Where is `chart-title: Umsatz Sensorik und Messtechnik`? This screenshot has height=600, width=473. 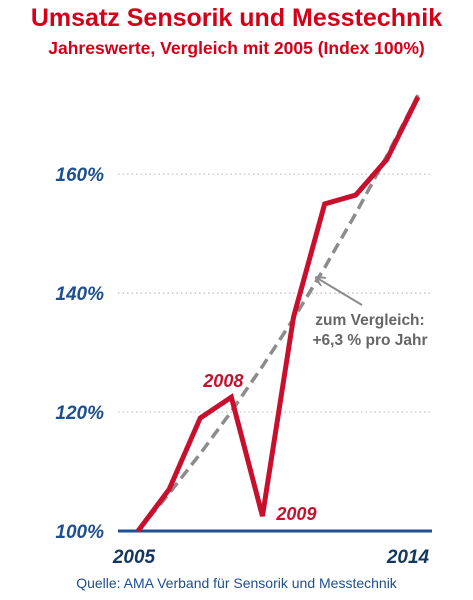
chart-title: Umsatz Sensorik und Messtechnik is located at coordinates (236, 18).